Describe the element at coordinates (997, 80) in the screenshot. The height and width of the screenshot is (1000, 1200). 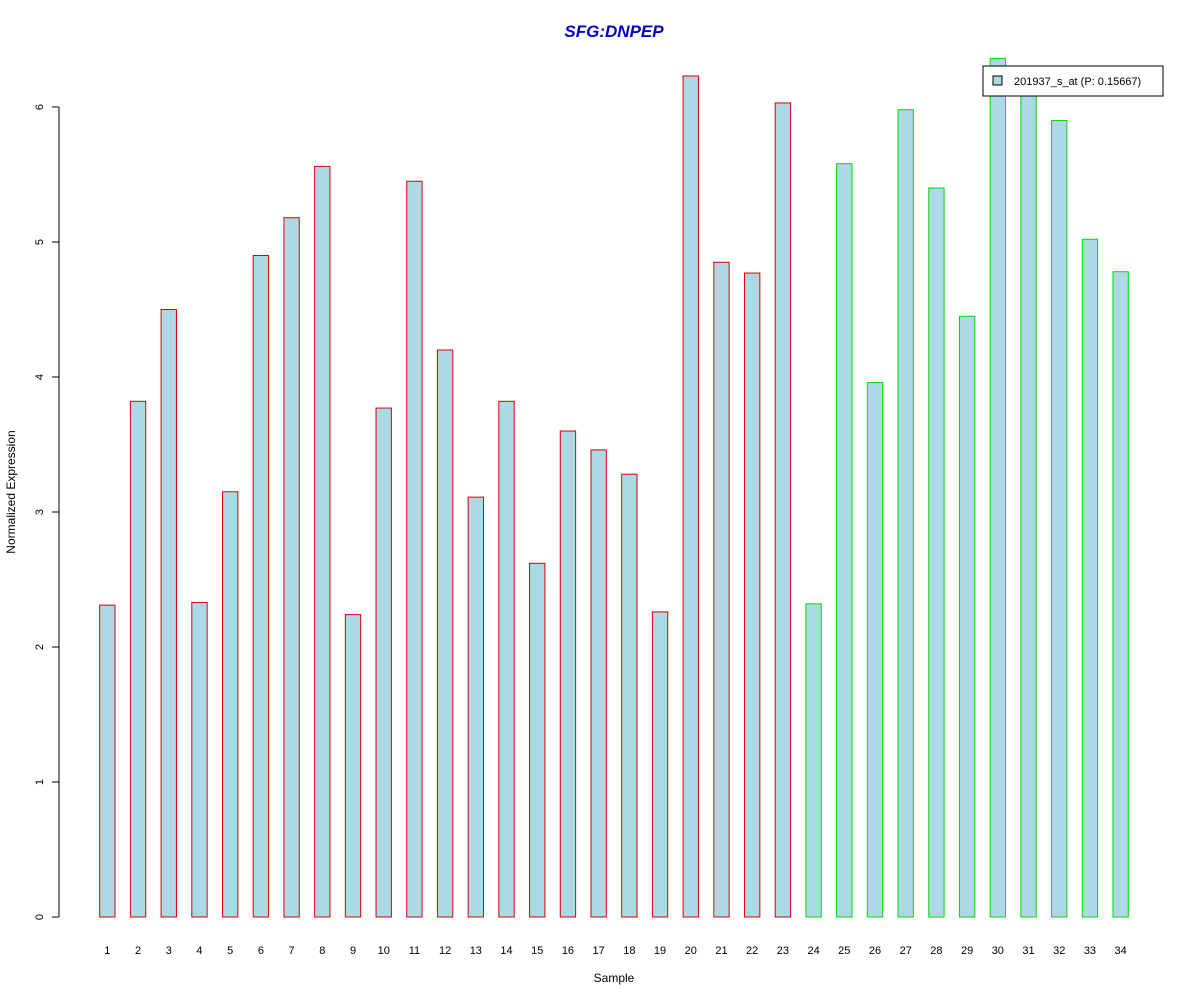
I see `legend-swatch` at that location.